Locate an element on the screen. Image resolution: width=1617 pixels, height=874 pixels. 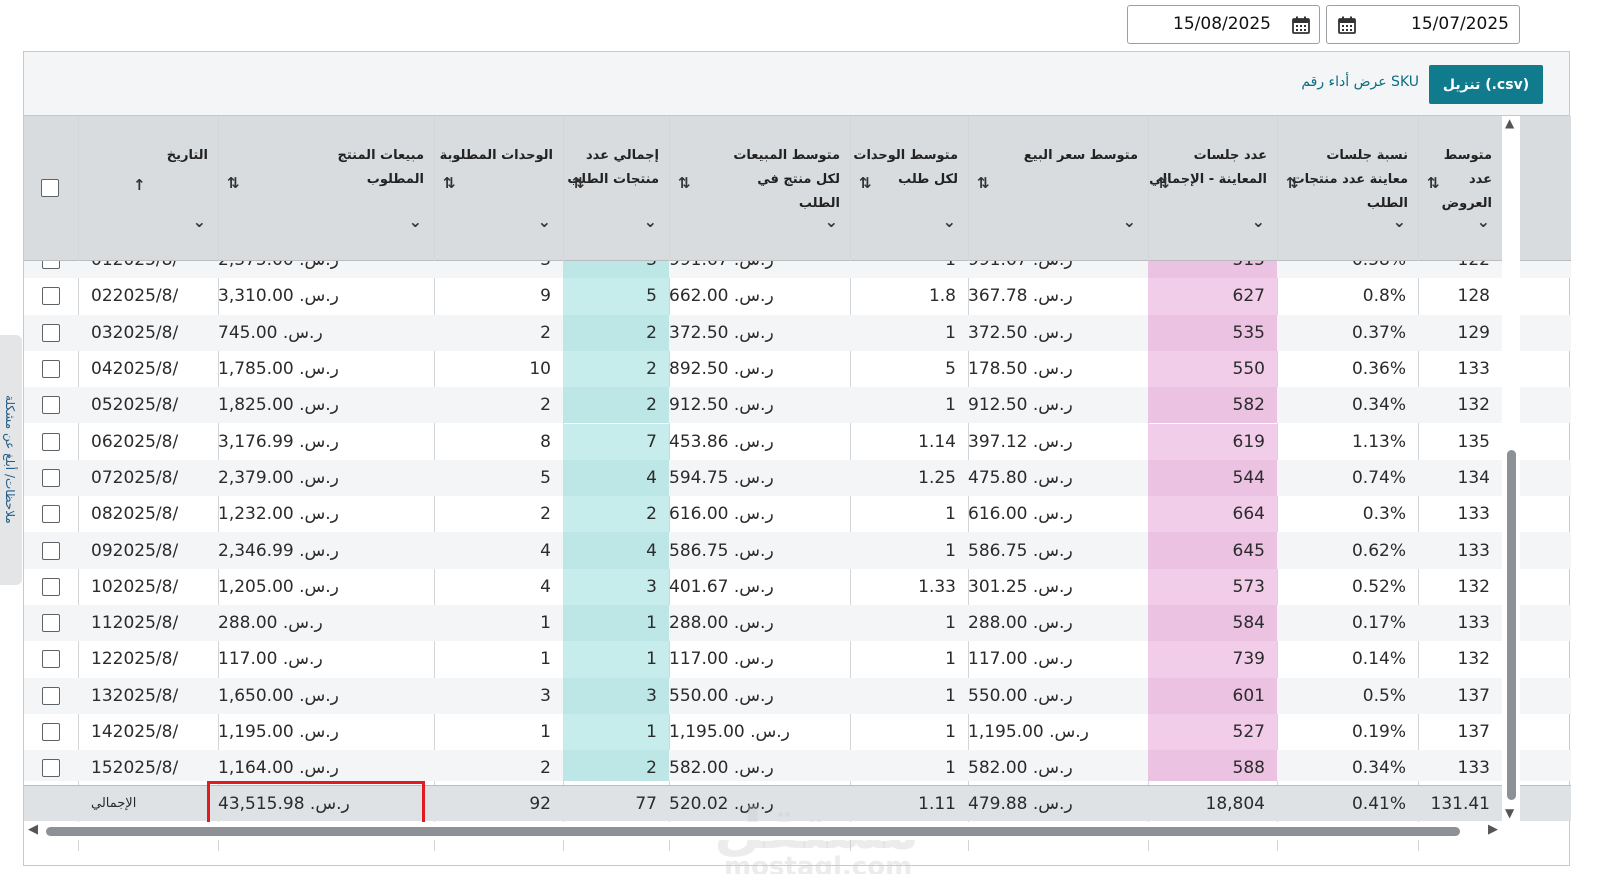
cell-avg_sales: ر.س. 892.50 is located at coordinates (721, 369).